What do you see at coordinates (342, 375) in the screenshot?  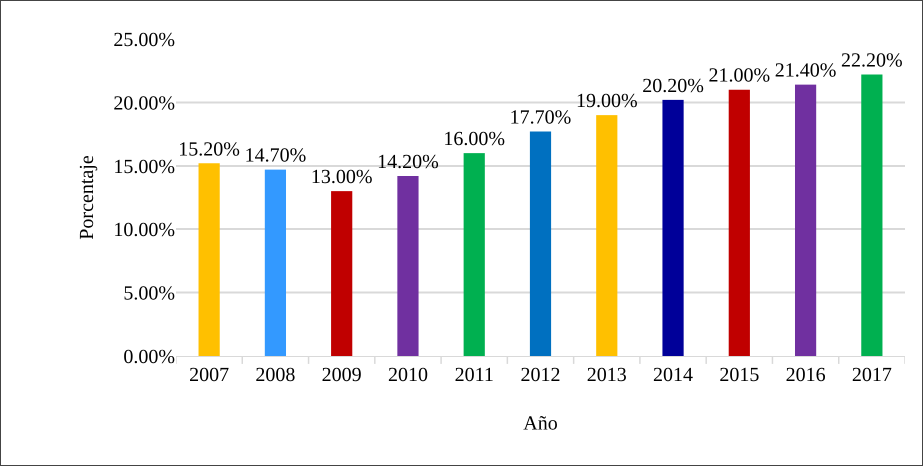 I see `x-tick-label: 2009` at bounding box center [342, 375].